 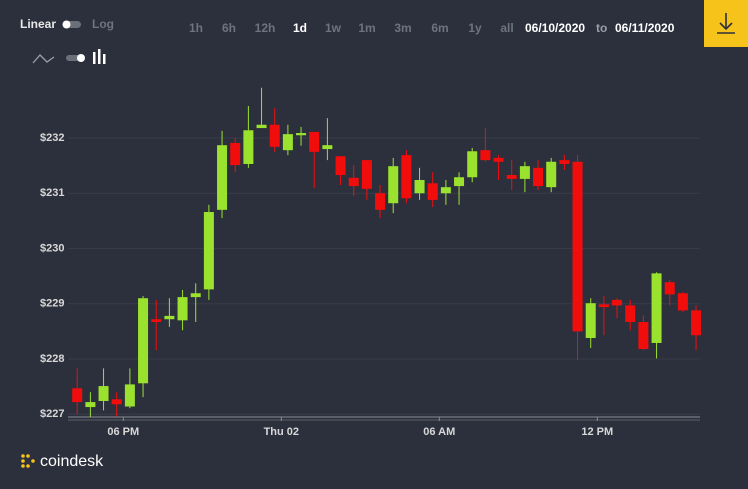 I want to click on date-to: 06/11/2020, so click(x=645, y=28).